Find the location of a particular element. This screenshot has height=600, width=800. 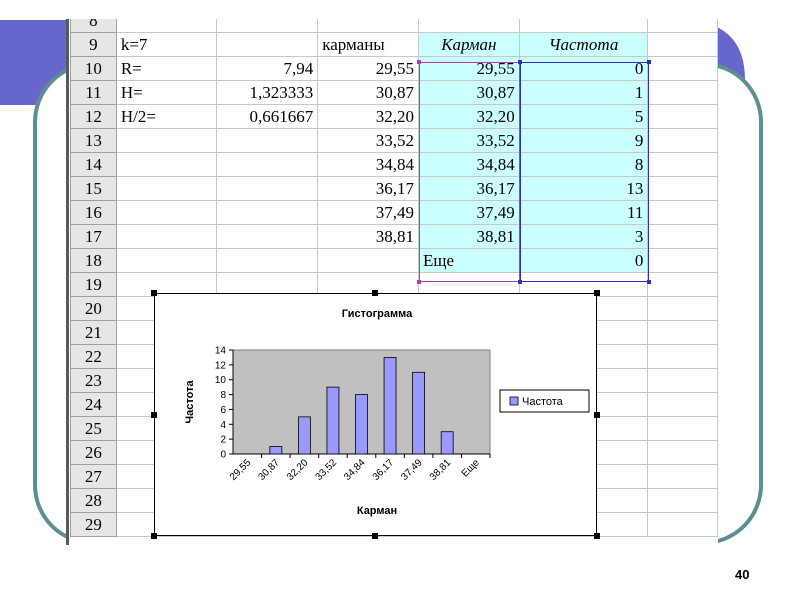

row-header: 15 is located at coordinates (93, 188).